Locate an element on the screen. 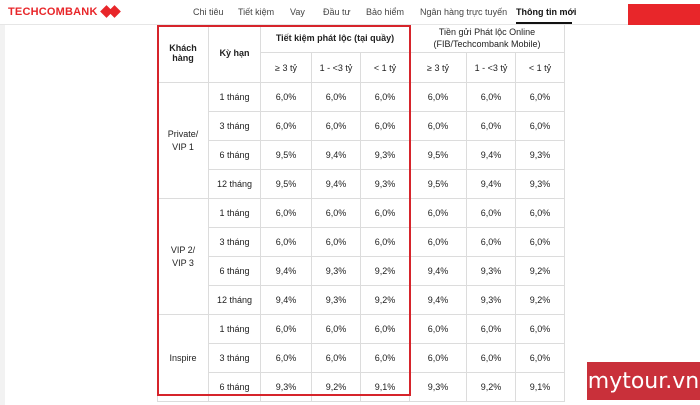  customer-group-label: Inspire is located at coordinates (183, 358).